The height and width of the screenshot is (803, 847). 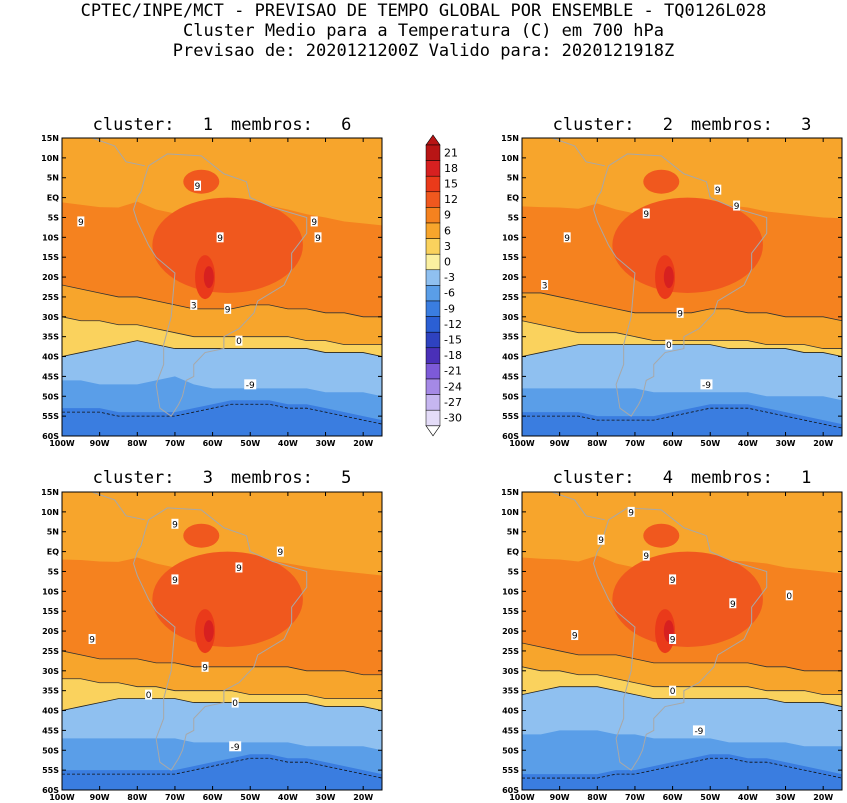 I want to click on lat-tick-label: 55S, so click(x=510, y=416).